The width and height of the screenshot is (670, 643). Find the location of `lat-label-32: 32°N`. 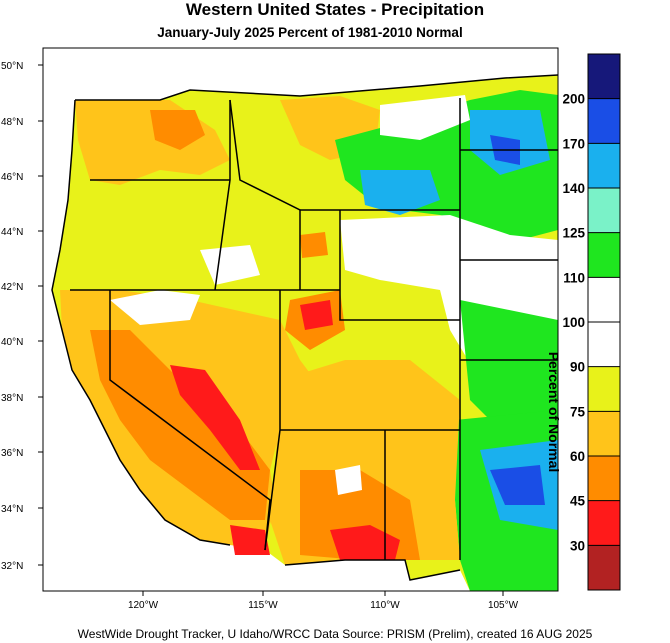

lat-label-32: 32°N is located at coordinates (12, 566).